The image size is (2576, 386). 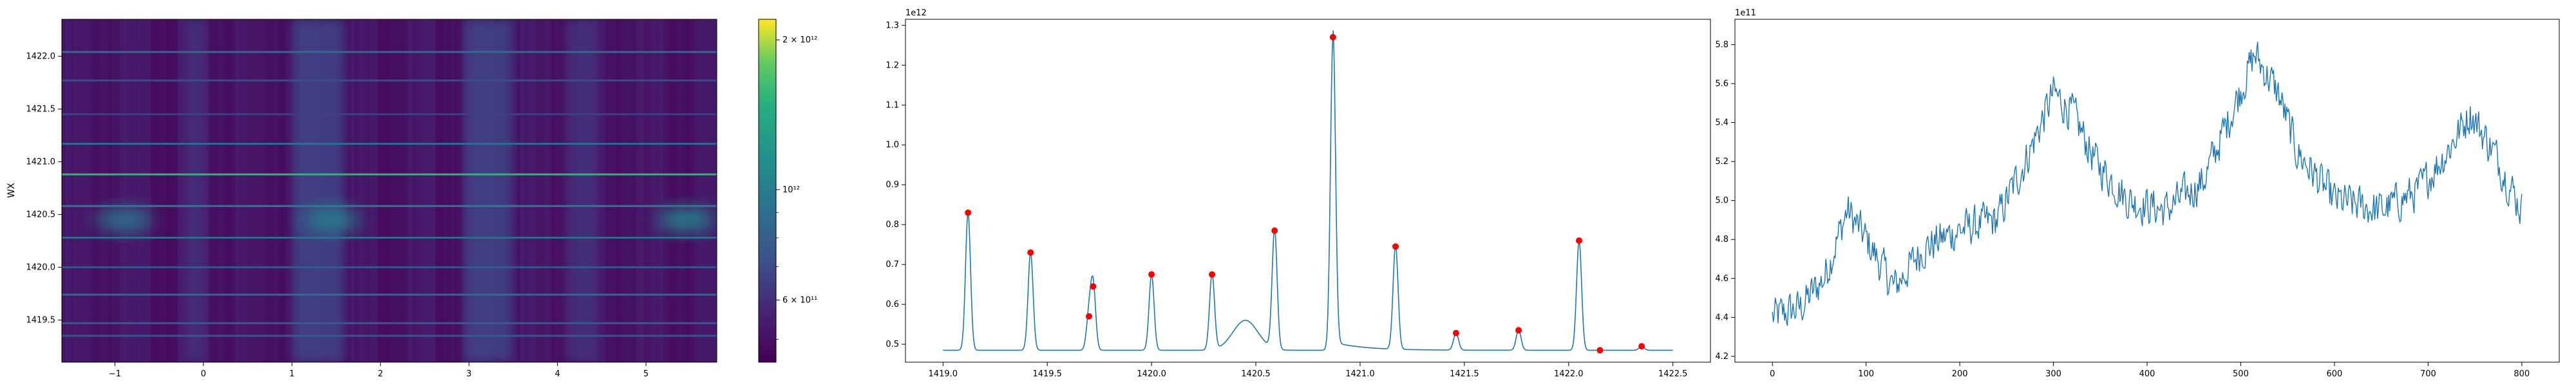 What do you see at coordinates (41, 56) in the screenshot?
I see `heatmap-y-tick-label: 1422.0` at bounding box center [41, 56].